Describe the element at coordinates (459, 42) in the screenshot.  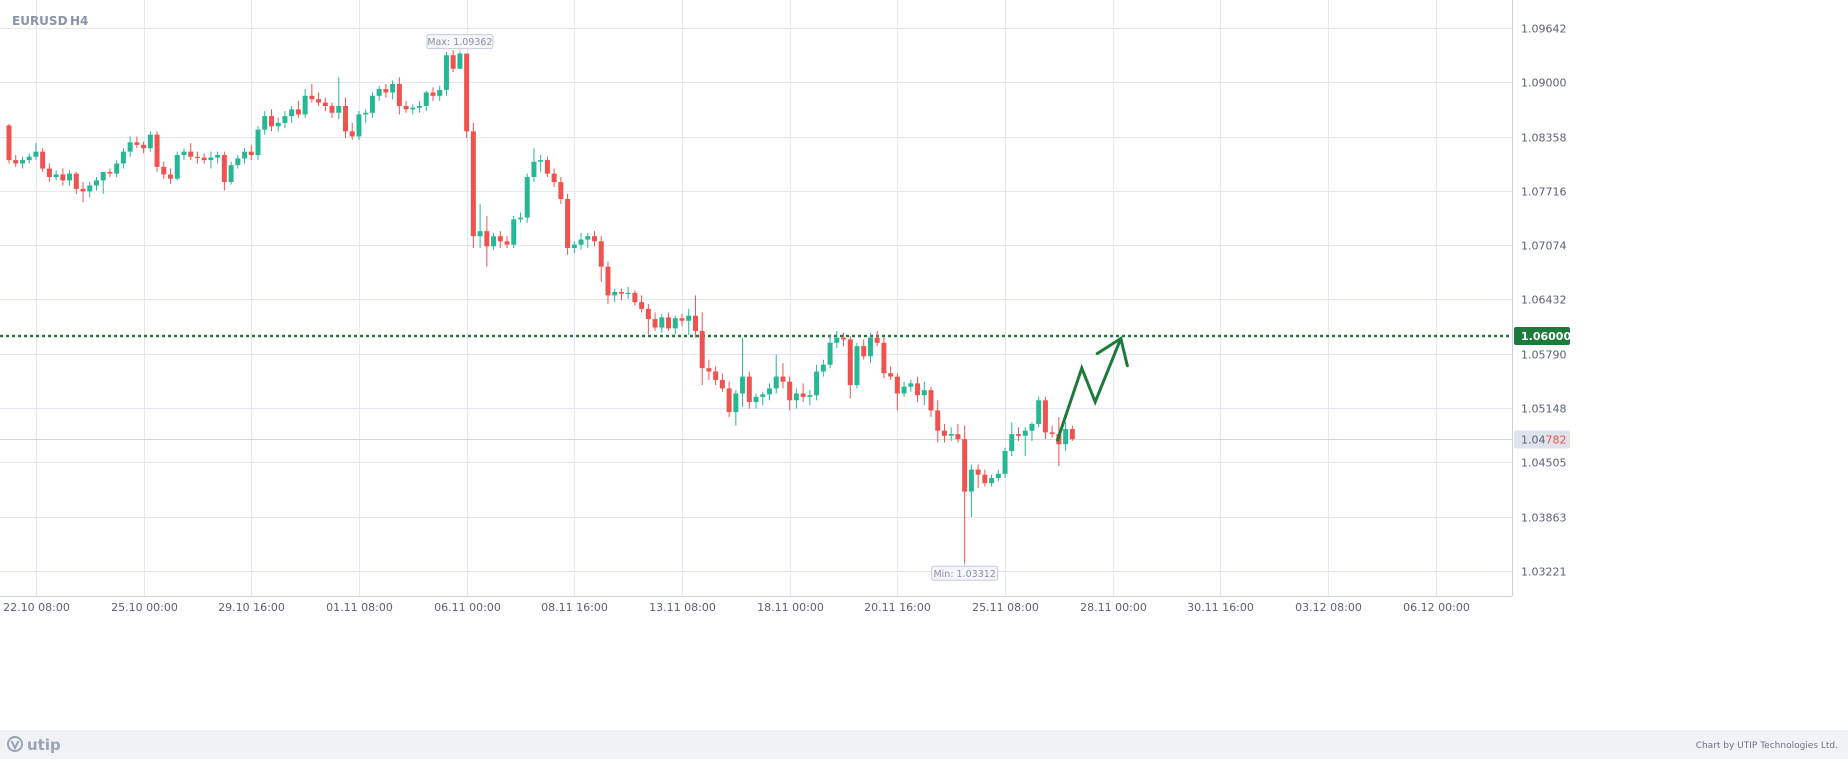
I see `max-label: Max: 1.09362` at that location.